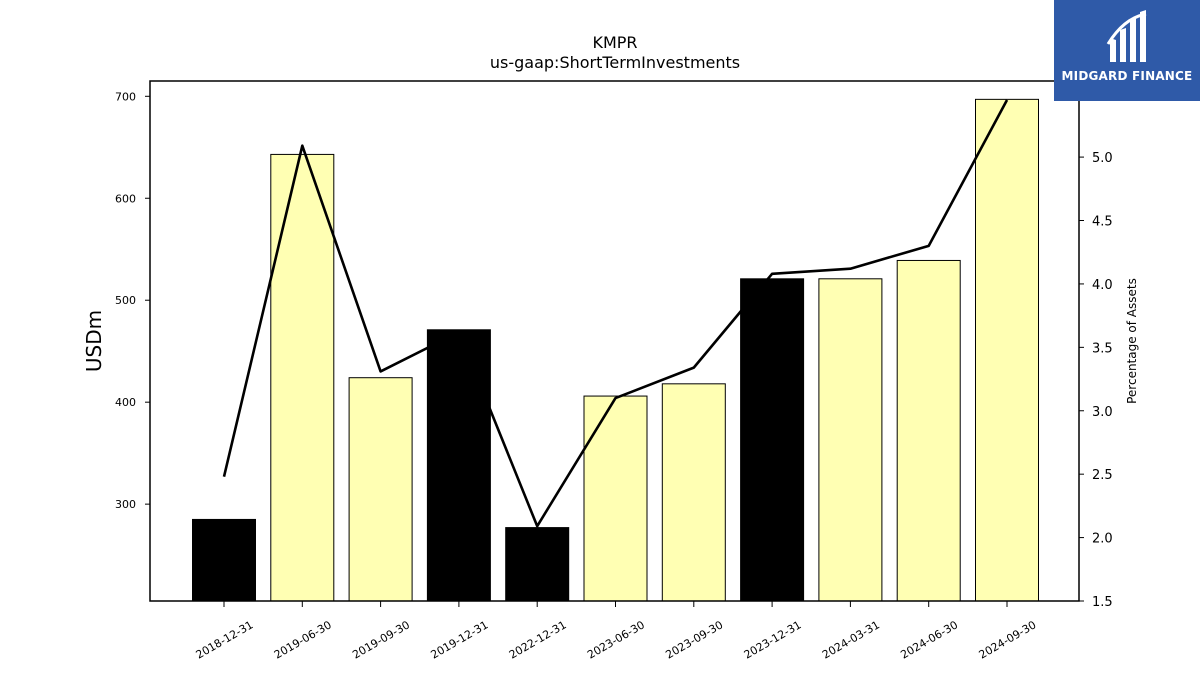 This screenshot has height=675, width=1200. What do you see at coordinates (1127, 76) in the screenshot?
I see `logo-text: MIDGARD FINANCE` at bounding box center [1127, 76].